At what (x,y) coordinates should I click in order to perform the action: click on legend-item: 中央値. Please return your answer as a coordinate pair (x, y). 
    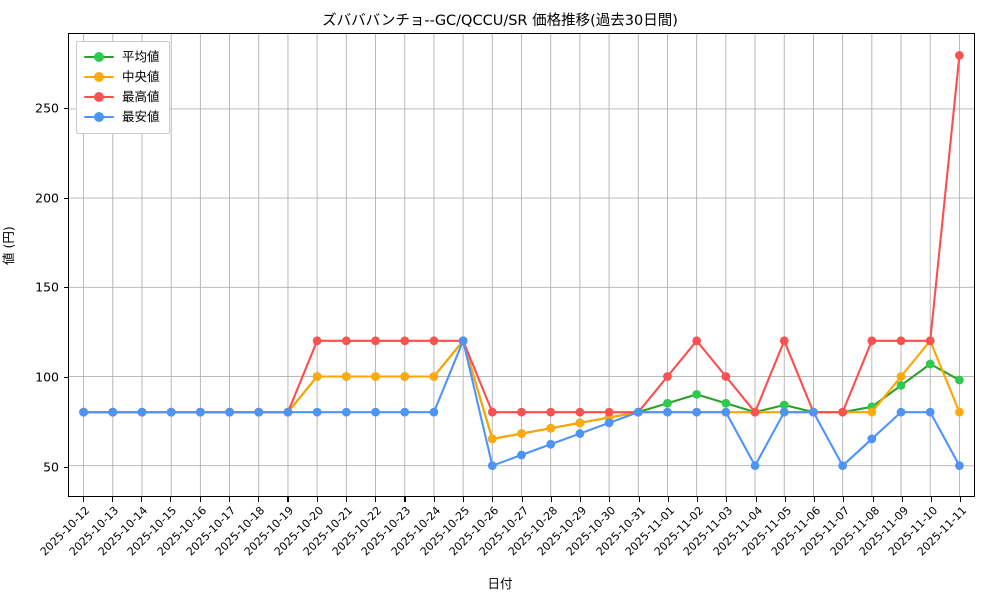
    Looking at the image, I should click on (122, 77).